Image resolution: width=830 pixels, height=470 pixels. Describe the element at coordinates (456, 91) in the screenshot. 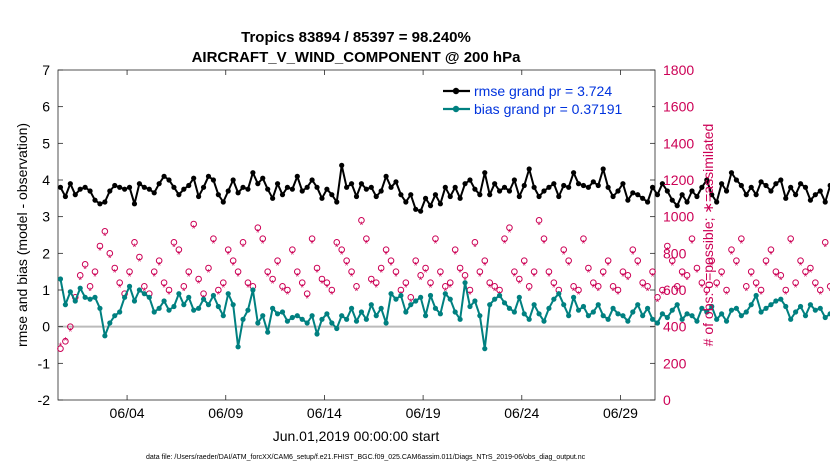

I see `legend-rmse-marker` at that location.